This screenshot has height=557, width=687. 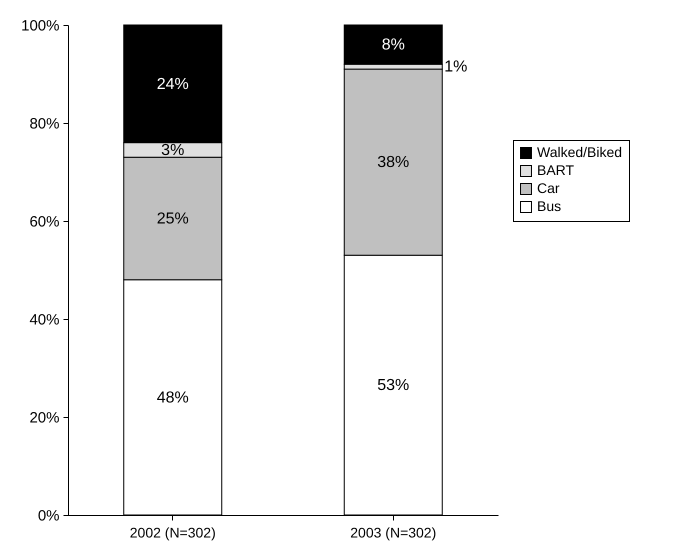 What do you see at coordinates (556, 170) in the screenshot?
I see `legend-label: BART` at bounding box center [556, 170].